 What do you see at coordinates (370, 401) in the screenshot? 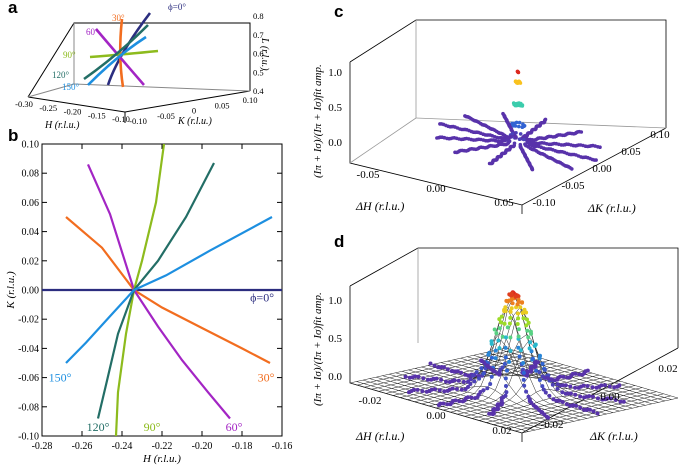
I see `chart-d-xtick-label: -0.02` at bounding box center [370, 401].